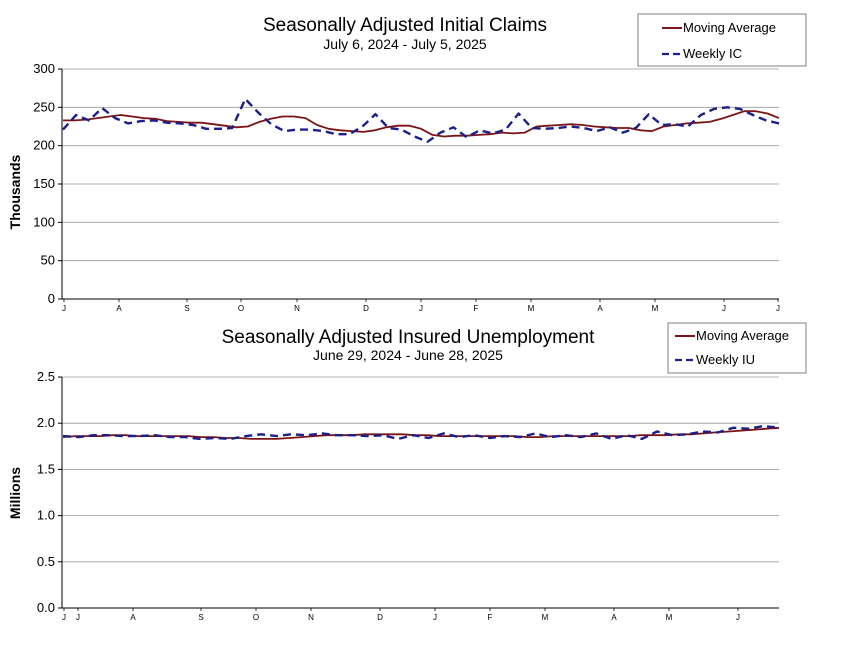  I want to click on claims-legend: Moving Average Weekly IC, so click(722, 40).